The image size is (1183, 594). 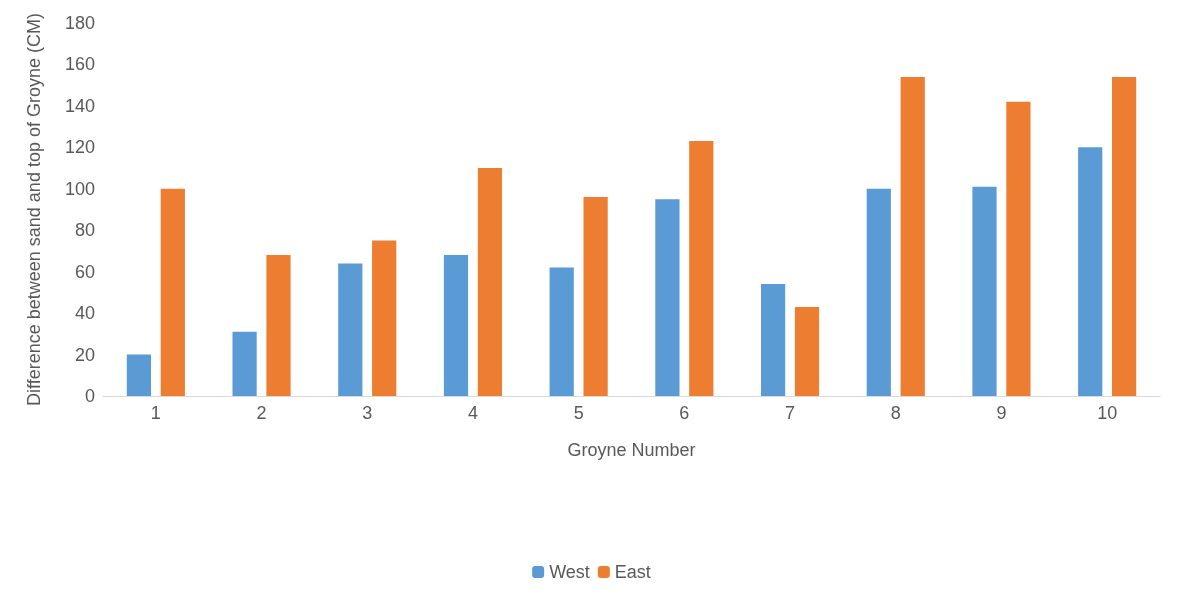 I want to click on y-tick-label: 120, so click(x=79, y=147).